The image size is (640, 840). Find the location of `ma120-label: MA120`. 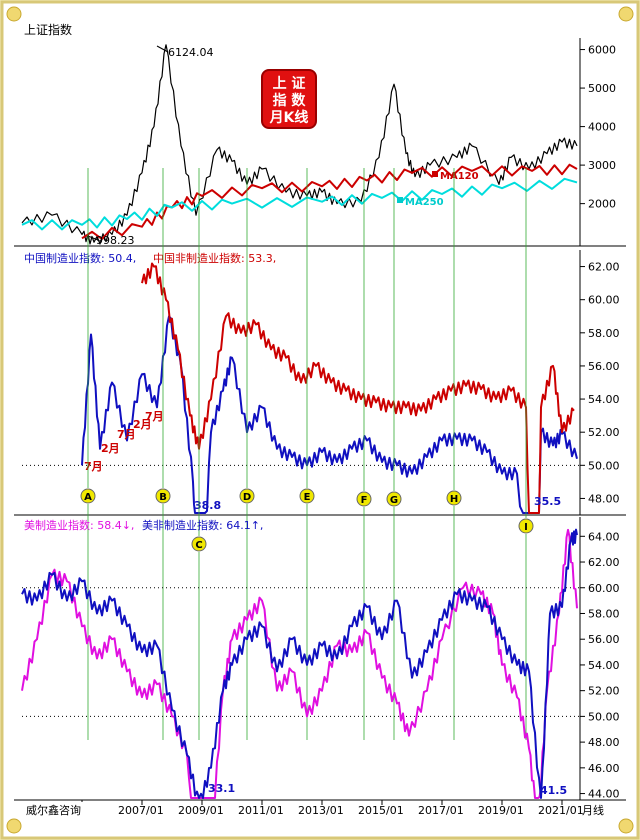

ma120-label: MA120 is located at coordinates (459, 176).